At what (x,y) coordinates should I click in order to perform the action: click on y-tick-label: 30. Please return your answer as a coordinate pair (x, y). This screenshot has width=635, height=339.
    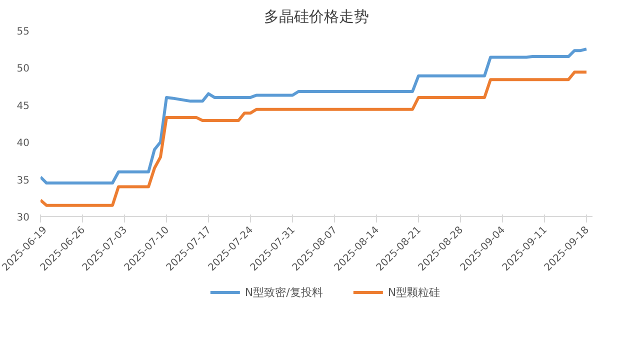
    Looking at the image, I should click on (23, 218).